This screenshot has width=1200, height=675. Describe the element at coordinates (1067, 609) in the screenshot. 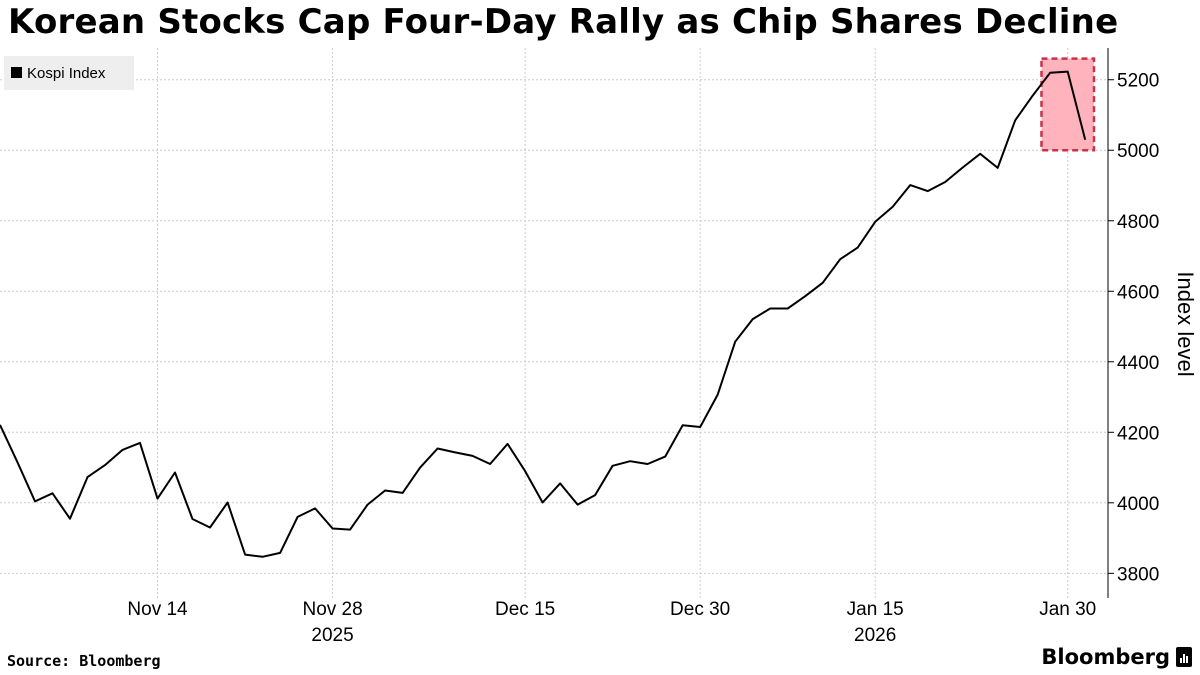

I see `x-tick-label: Jan 30` at that location.